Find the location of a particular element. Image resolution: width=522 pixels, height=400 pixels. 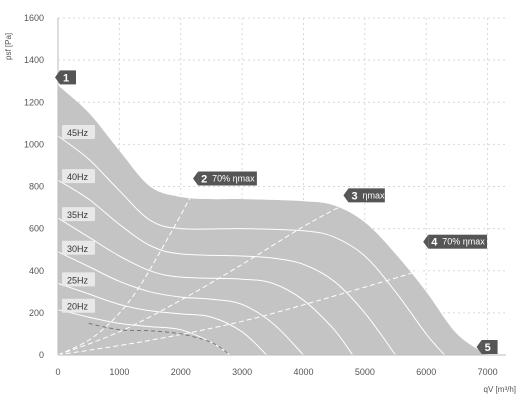

y-tick-label: 800 is located at coordinates (36, 187).